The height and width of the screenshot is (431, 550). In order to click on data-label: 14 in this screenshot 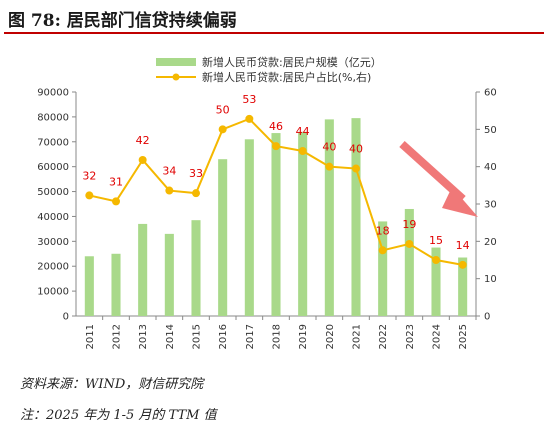, I will do `click(463, 245)`.